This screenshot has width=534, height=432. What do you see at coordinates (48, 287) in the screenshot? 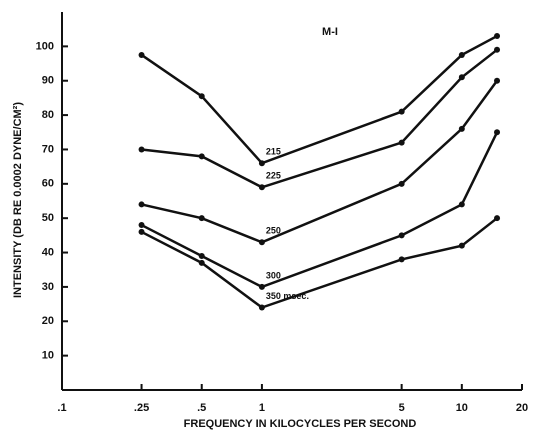
I see `y-tick-label: 30` at bounding box center [48, 287].